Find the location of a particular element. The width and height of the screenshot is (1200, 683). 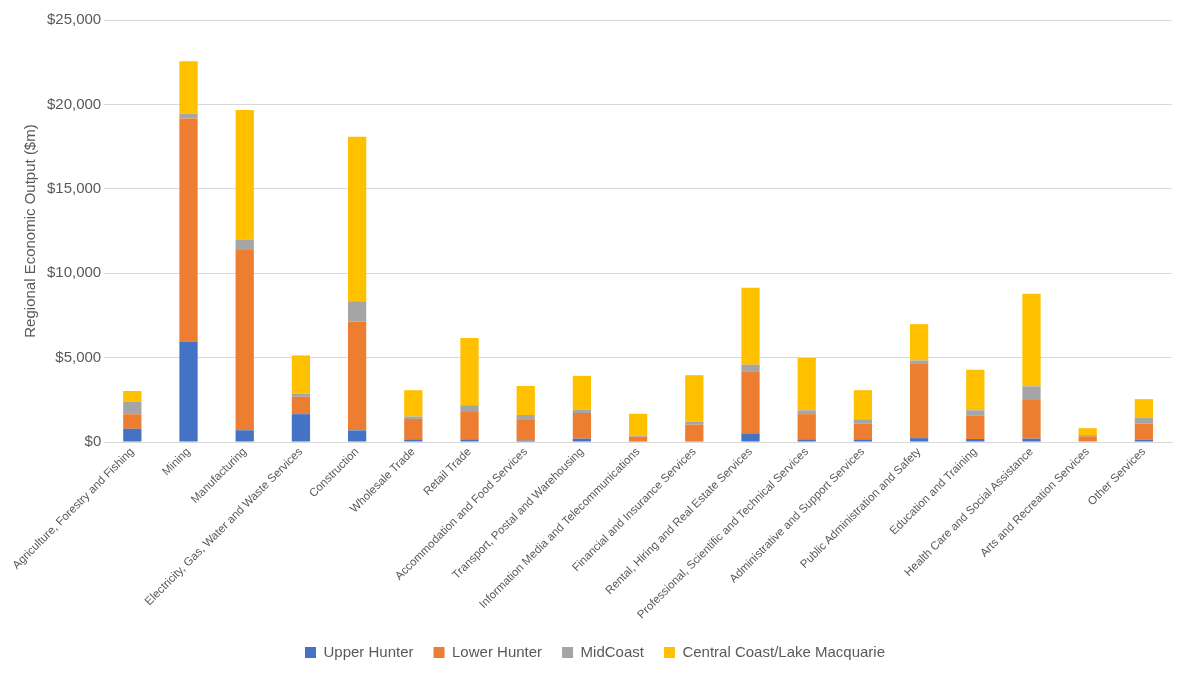

y-tick-label: $0 is located at coordinates (93, 441).